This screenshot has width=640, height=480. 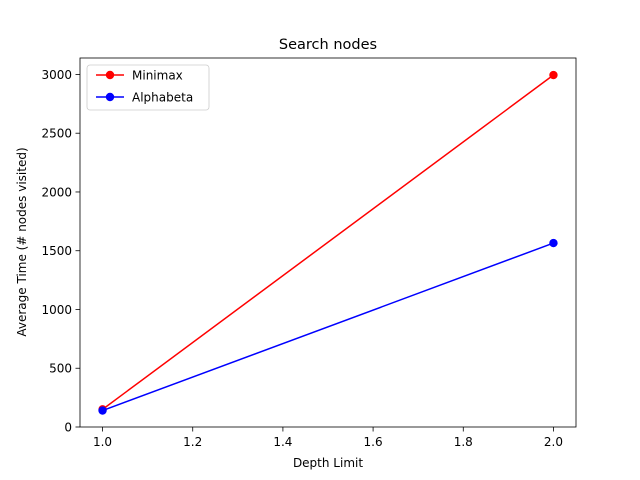 I want to click on y-tick-label: 2000, so click(x=56, y=192).